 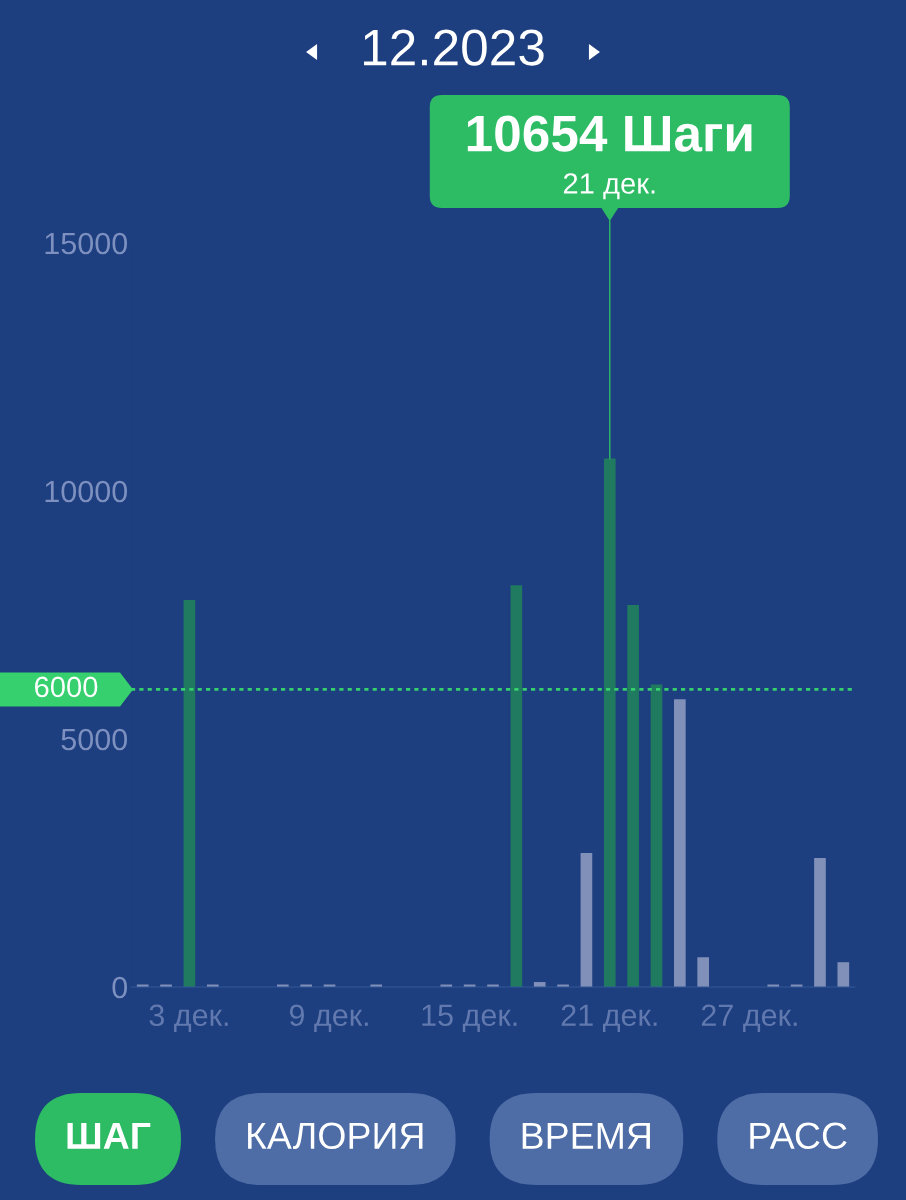 I want to click on x-tick-label: 15 дек., so click(x=469, y=1018).